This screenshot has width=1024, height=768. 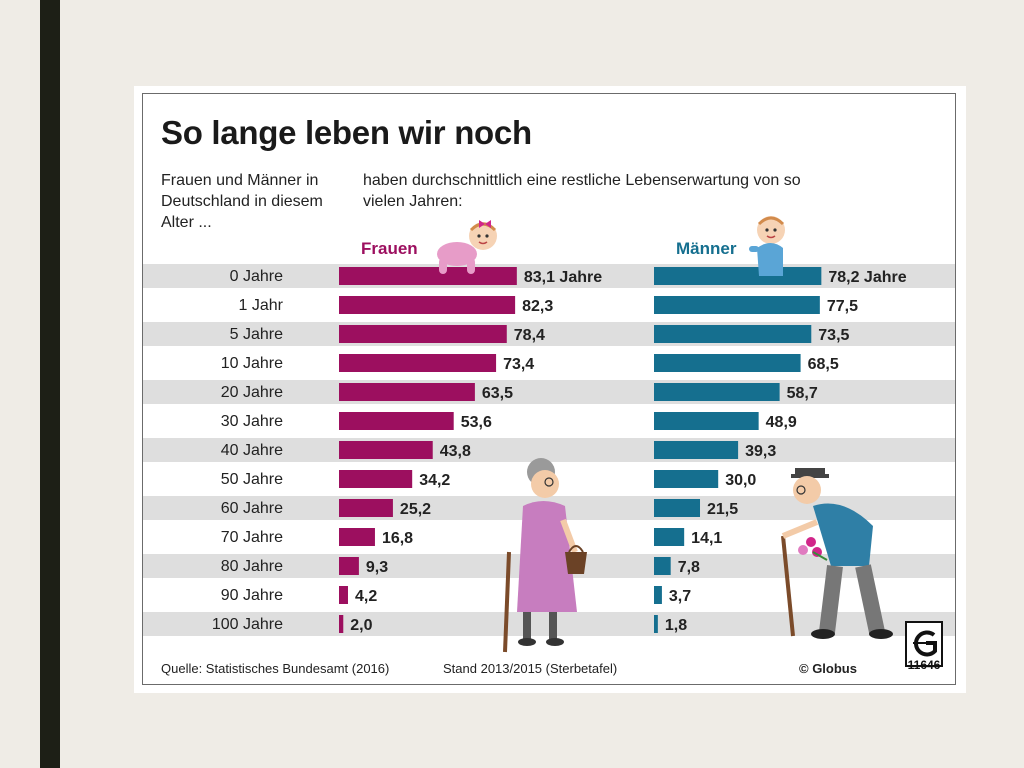 I want to click on value-label-maenner: 3,7, so click(x=680, y=596).